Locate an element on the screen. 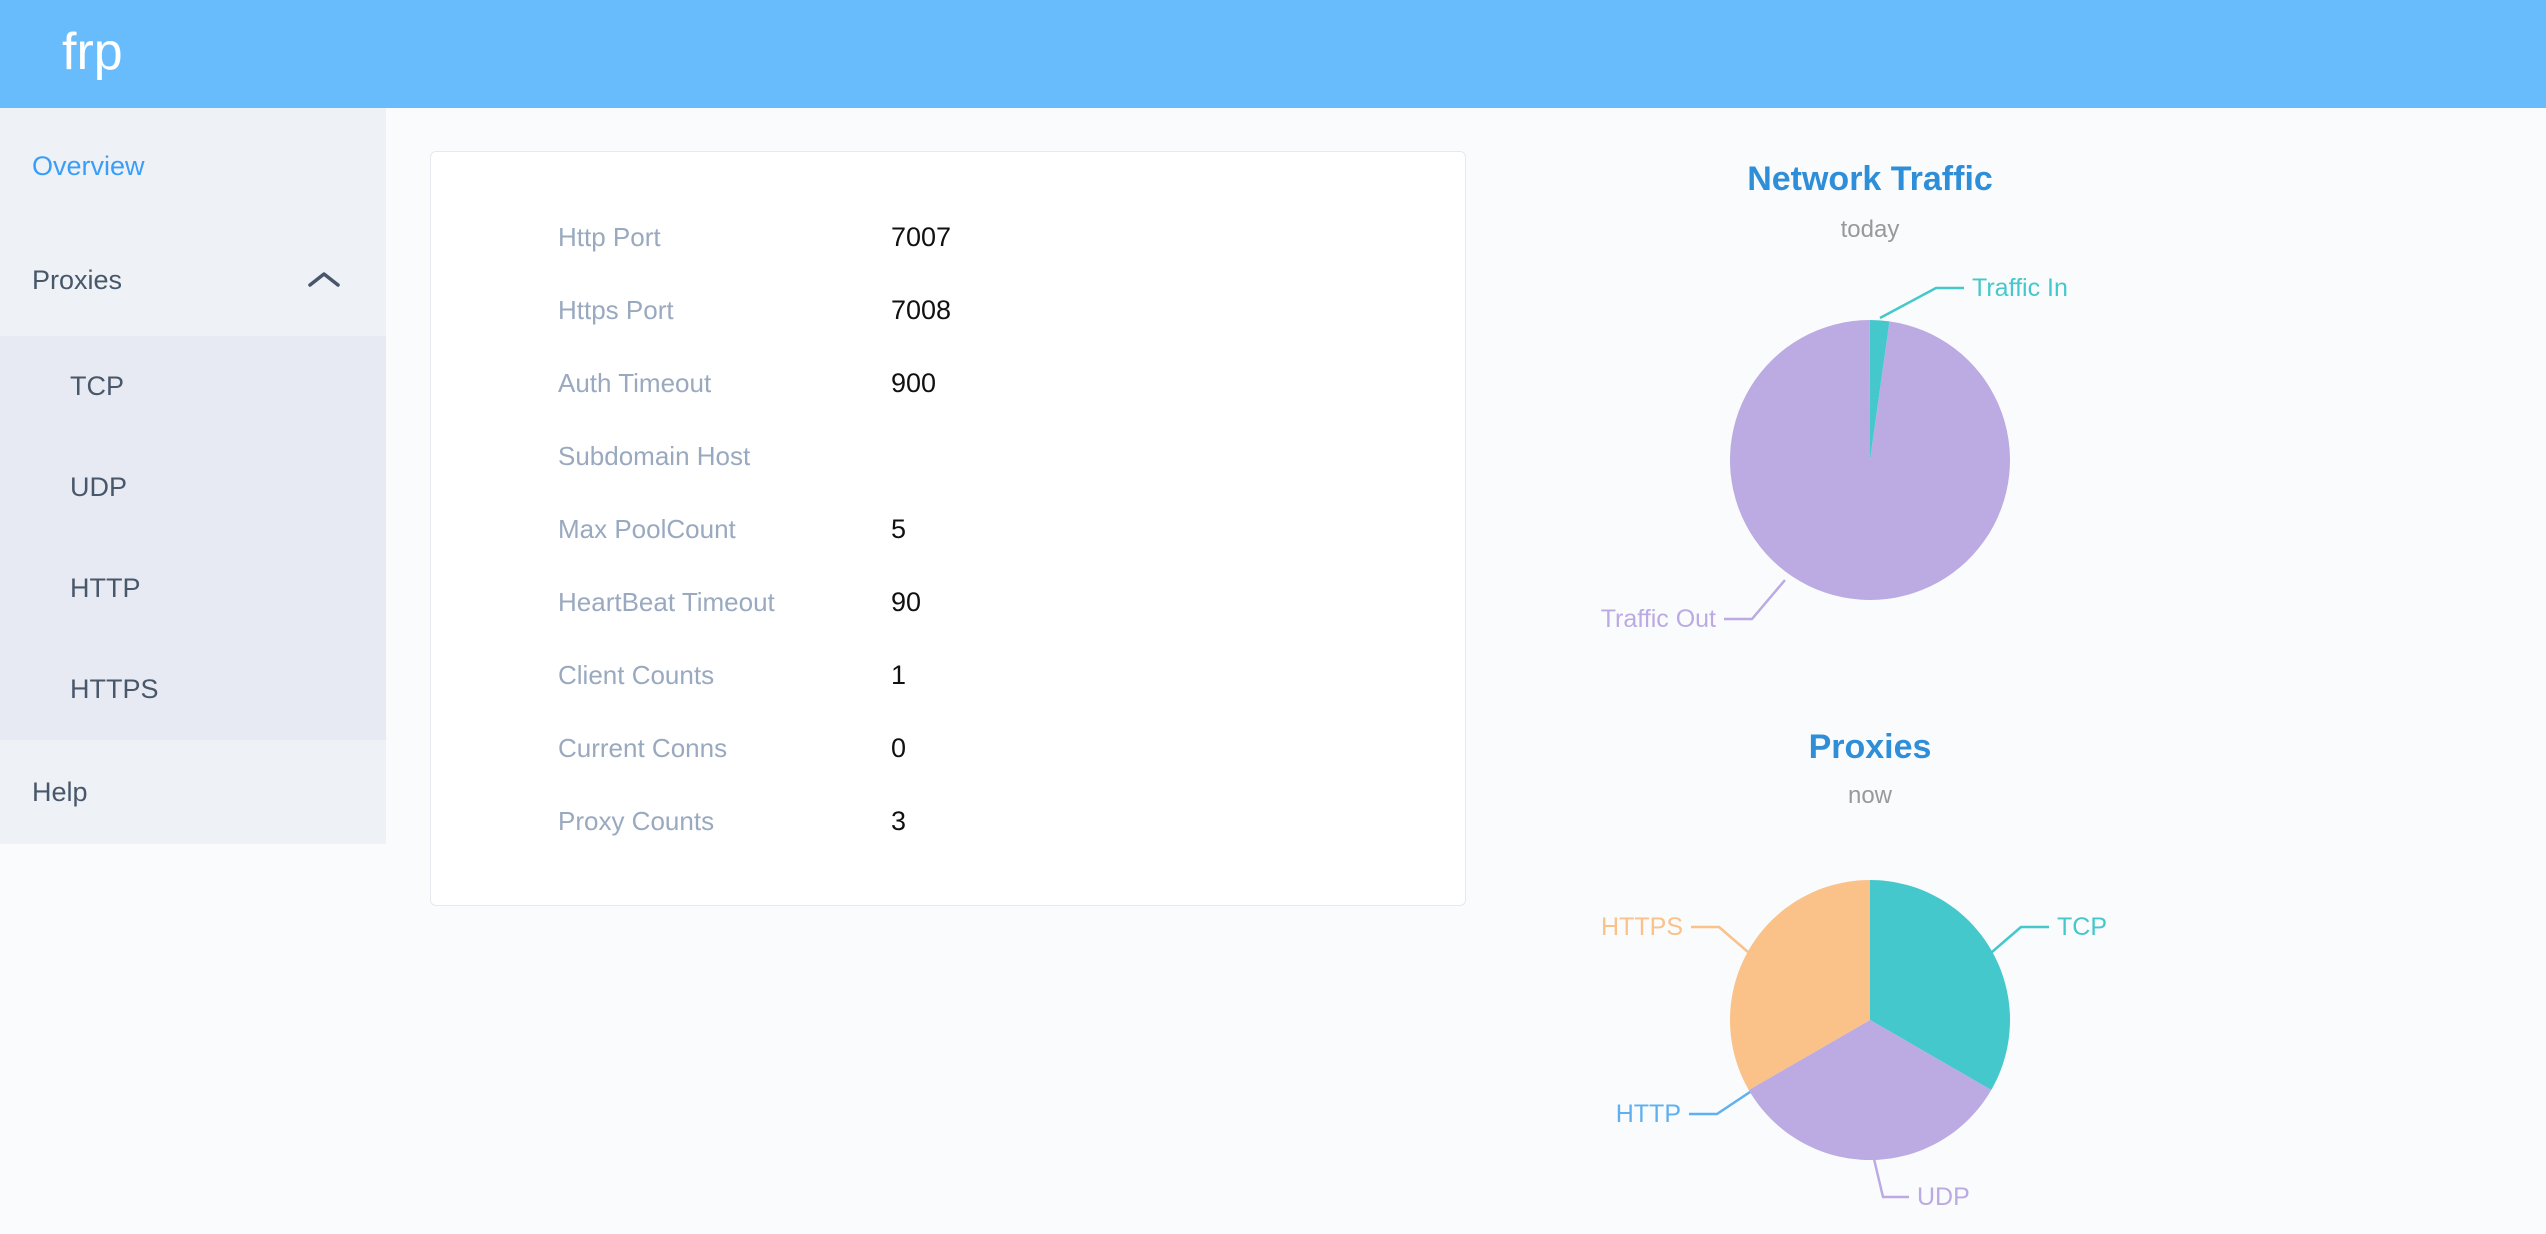 Image resolution: width=2546 pixels, height=1234 pixels. http-leader-line is located at coordinates (1720, 1103).